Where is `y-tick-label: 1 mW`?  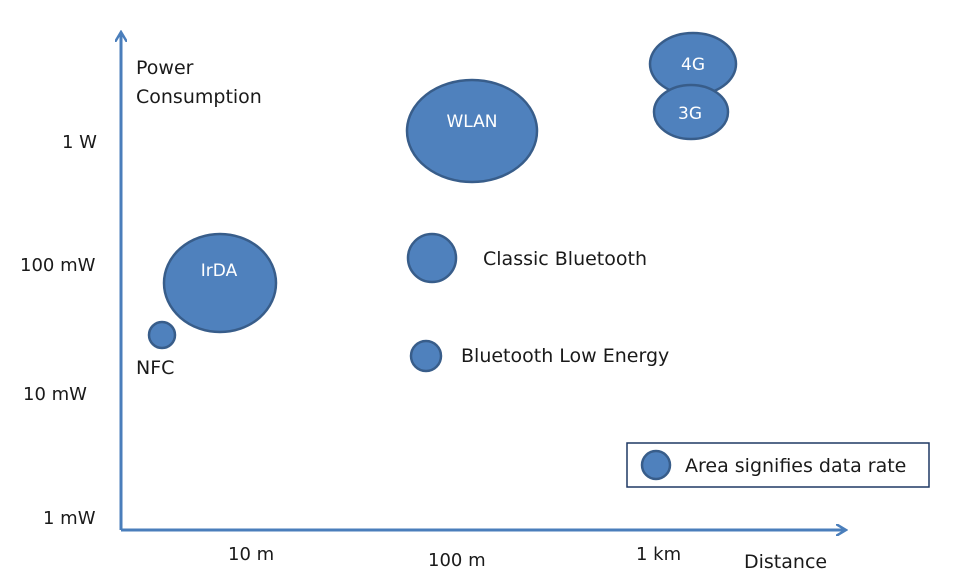
y-tick-label: 1 mW is located at coordinates (69, 518).